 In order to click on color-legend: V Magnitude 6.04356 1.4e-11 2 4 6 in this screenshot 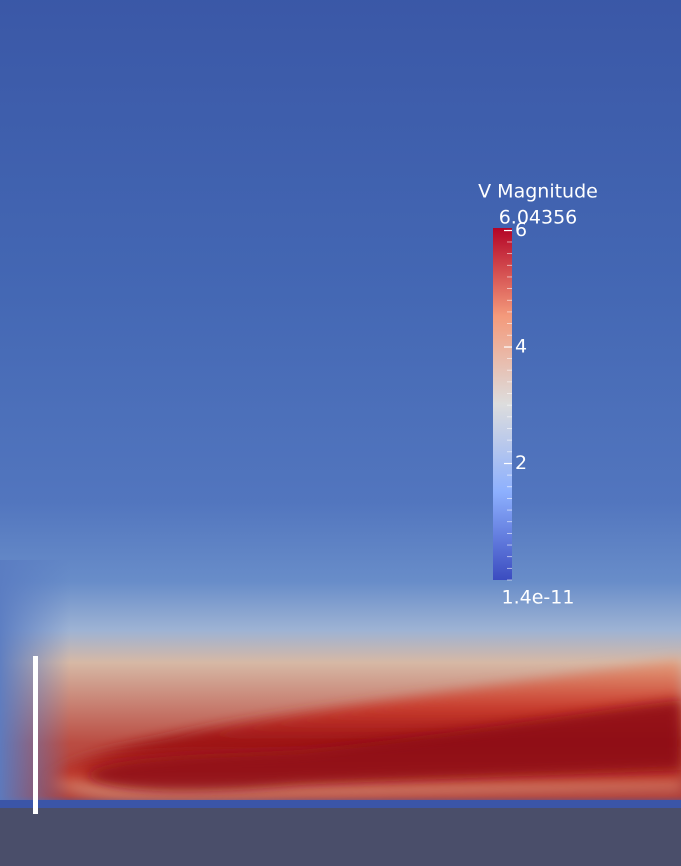, I will do `click(538, 395)`.